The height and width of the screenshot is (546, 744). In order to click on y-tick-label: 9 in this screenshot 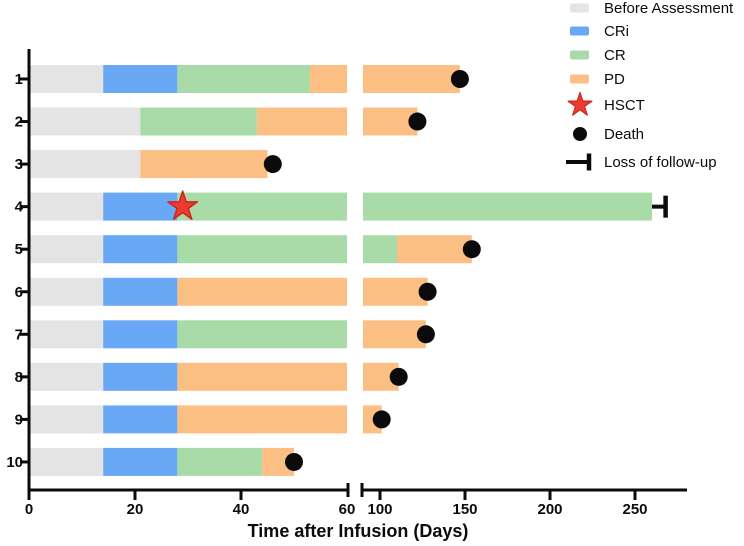, I will do `click(19, 419)`.